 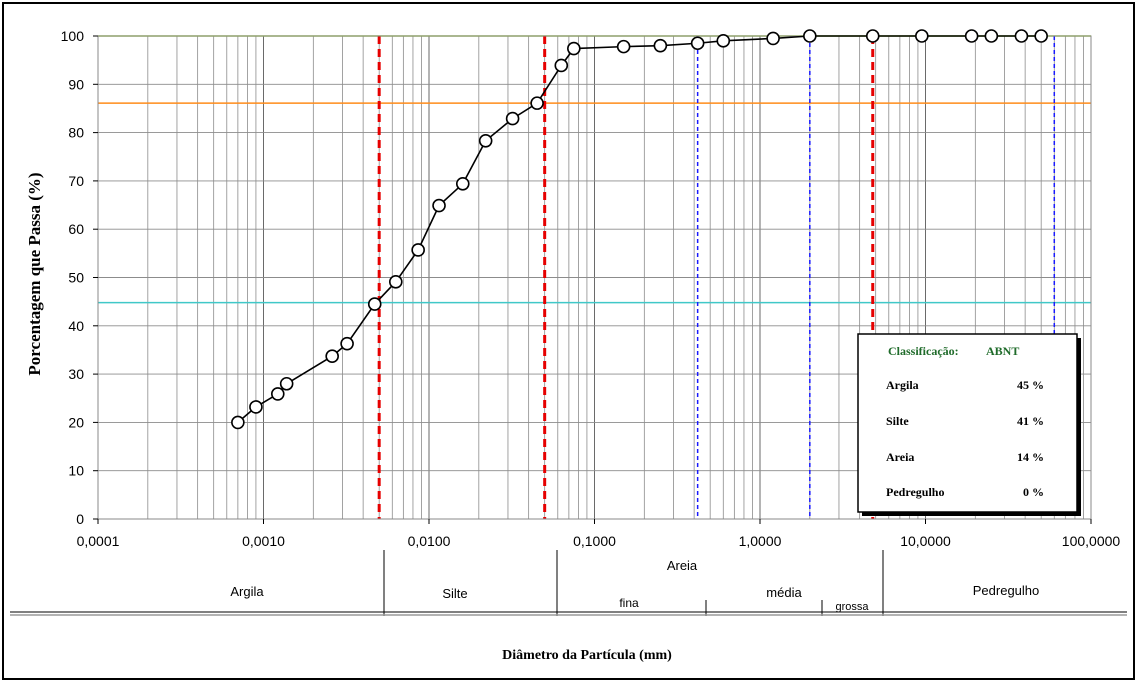 I want to click on x-tick-label: 0,0100, so click(x=429, y=541).